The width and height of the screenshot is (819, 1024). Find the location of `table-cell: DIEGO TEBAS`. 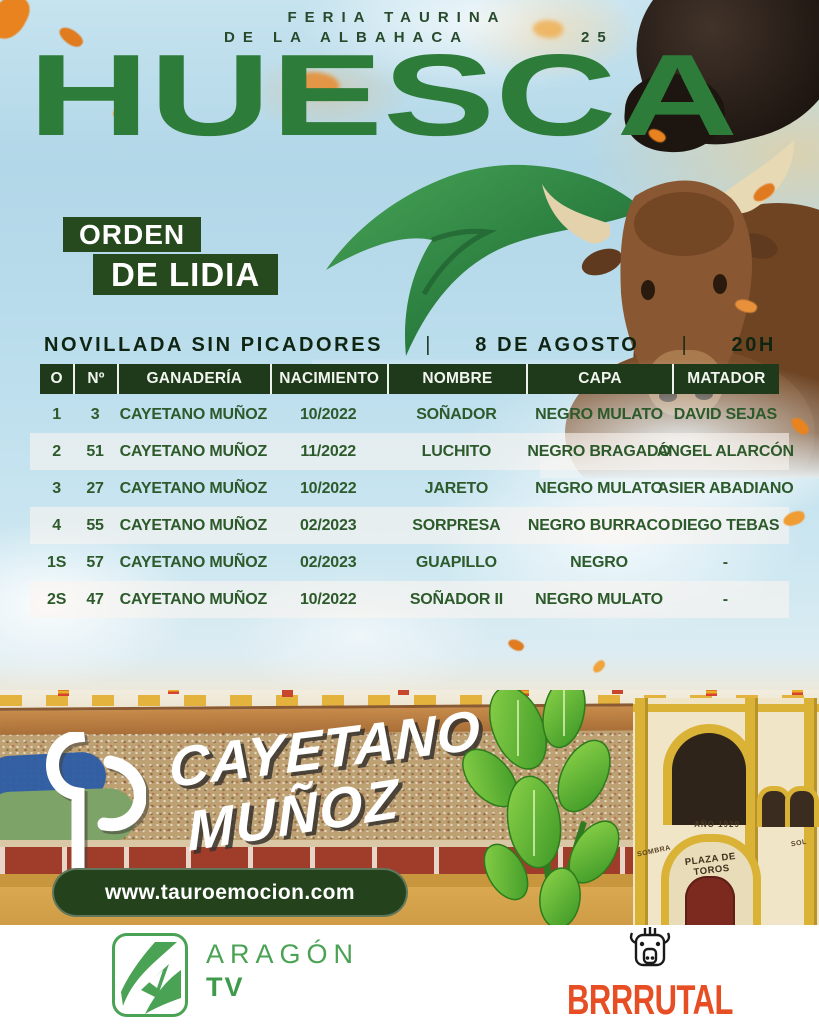

table-cell: DIEGO TEBAS is located at coordinates (725, 525).